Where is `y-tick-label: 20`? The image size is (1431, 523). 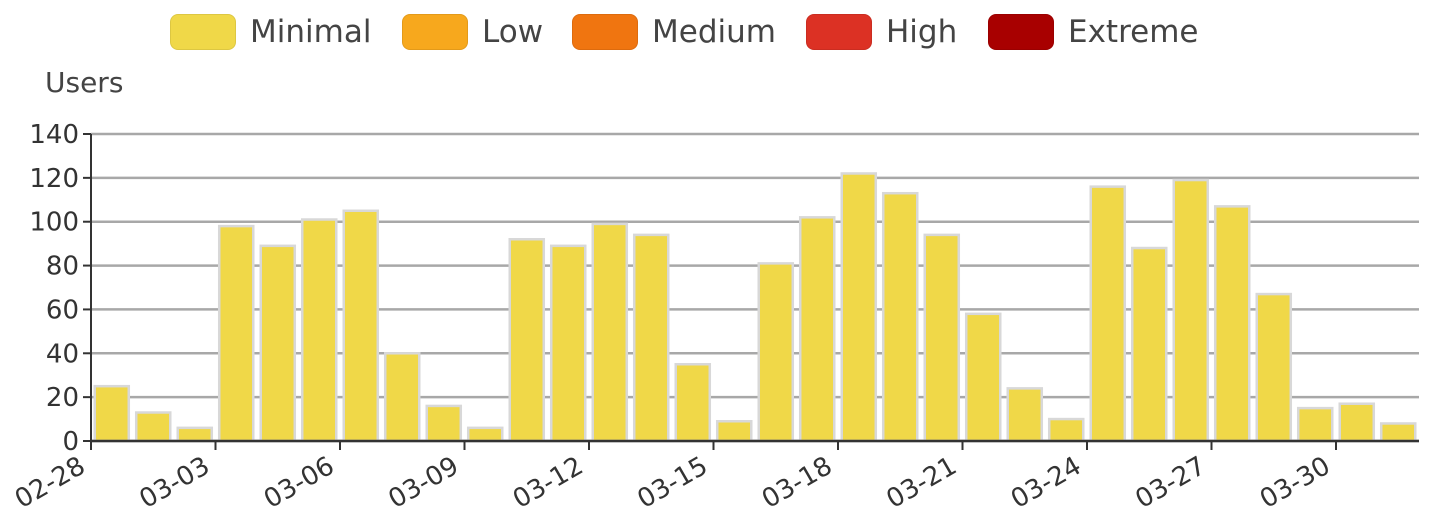
y-tick-label: 20 is located at coordinates (62, 398).